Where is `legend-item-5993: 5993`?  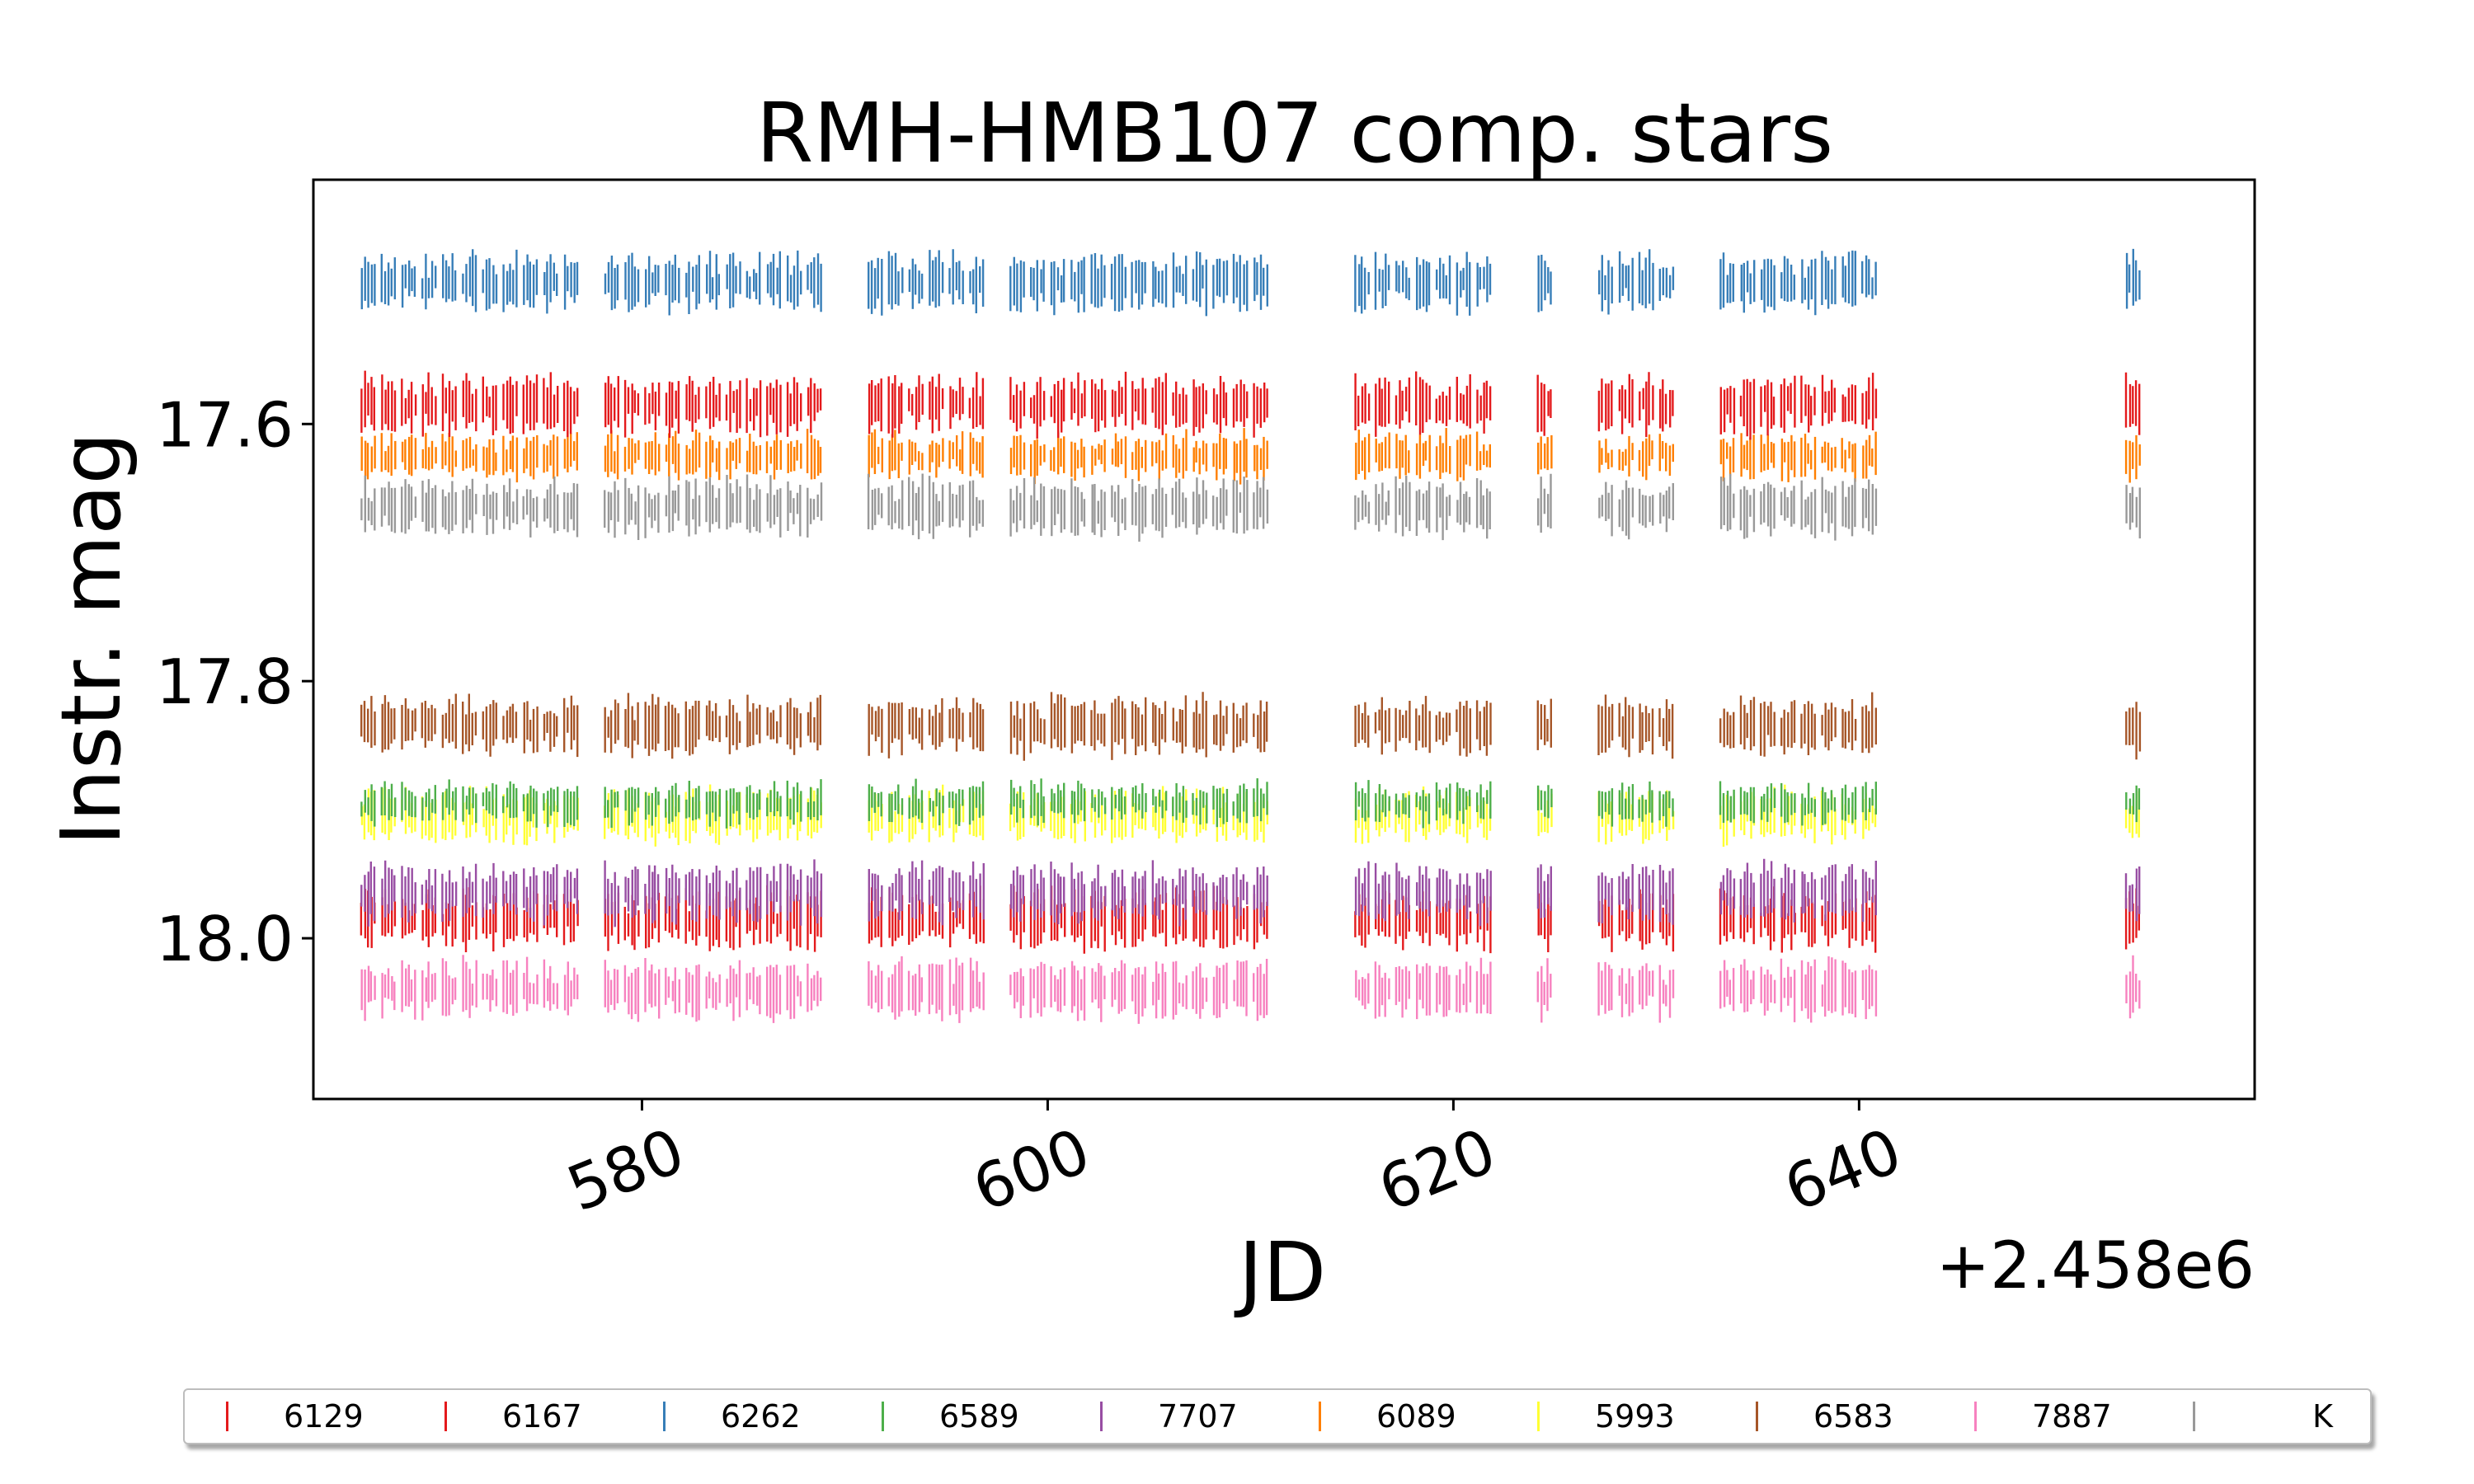 legend-item-5993: 5993 is located at coordinates (1605, 1416).